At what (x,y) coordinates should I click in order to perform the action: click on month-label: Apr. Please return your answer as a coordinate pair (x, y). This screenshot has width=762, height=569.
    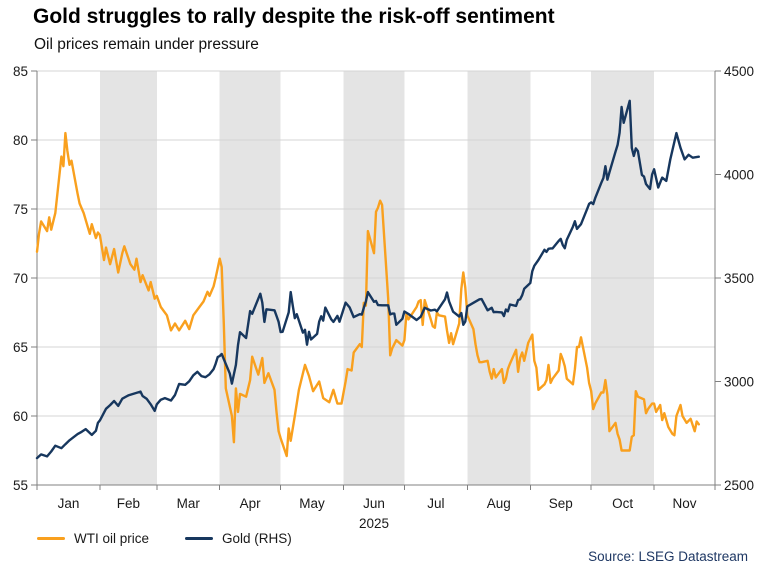
    Looking at the image, I should click on (251, 503).